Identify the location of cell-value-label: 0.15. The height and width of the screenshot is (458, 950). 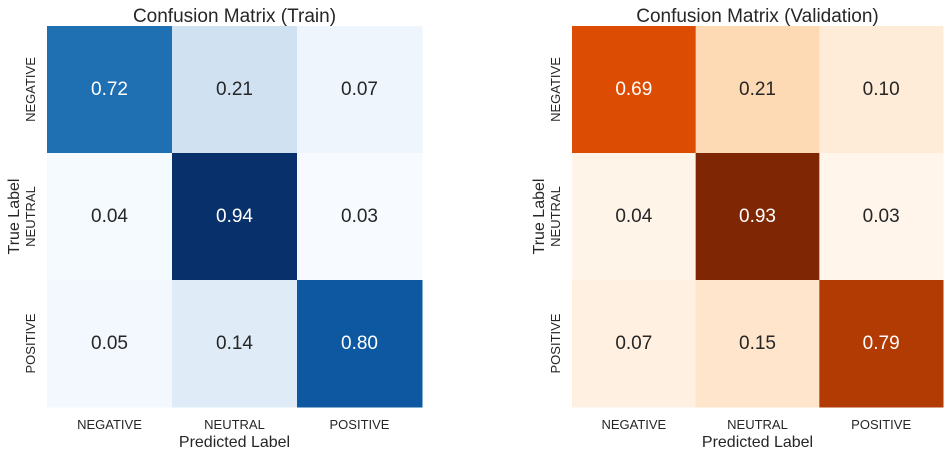
(757, 343).